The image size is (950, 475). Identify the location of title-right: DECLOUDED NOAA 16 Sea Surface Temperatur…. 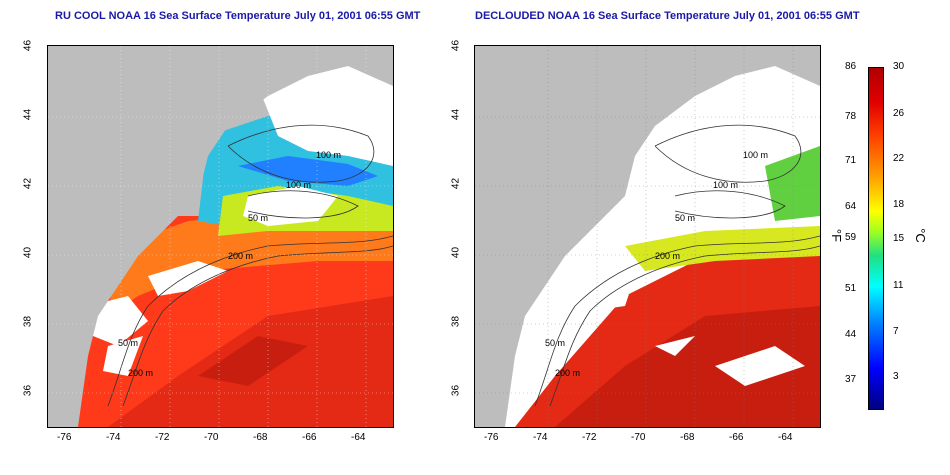
(667, 16).